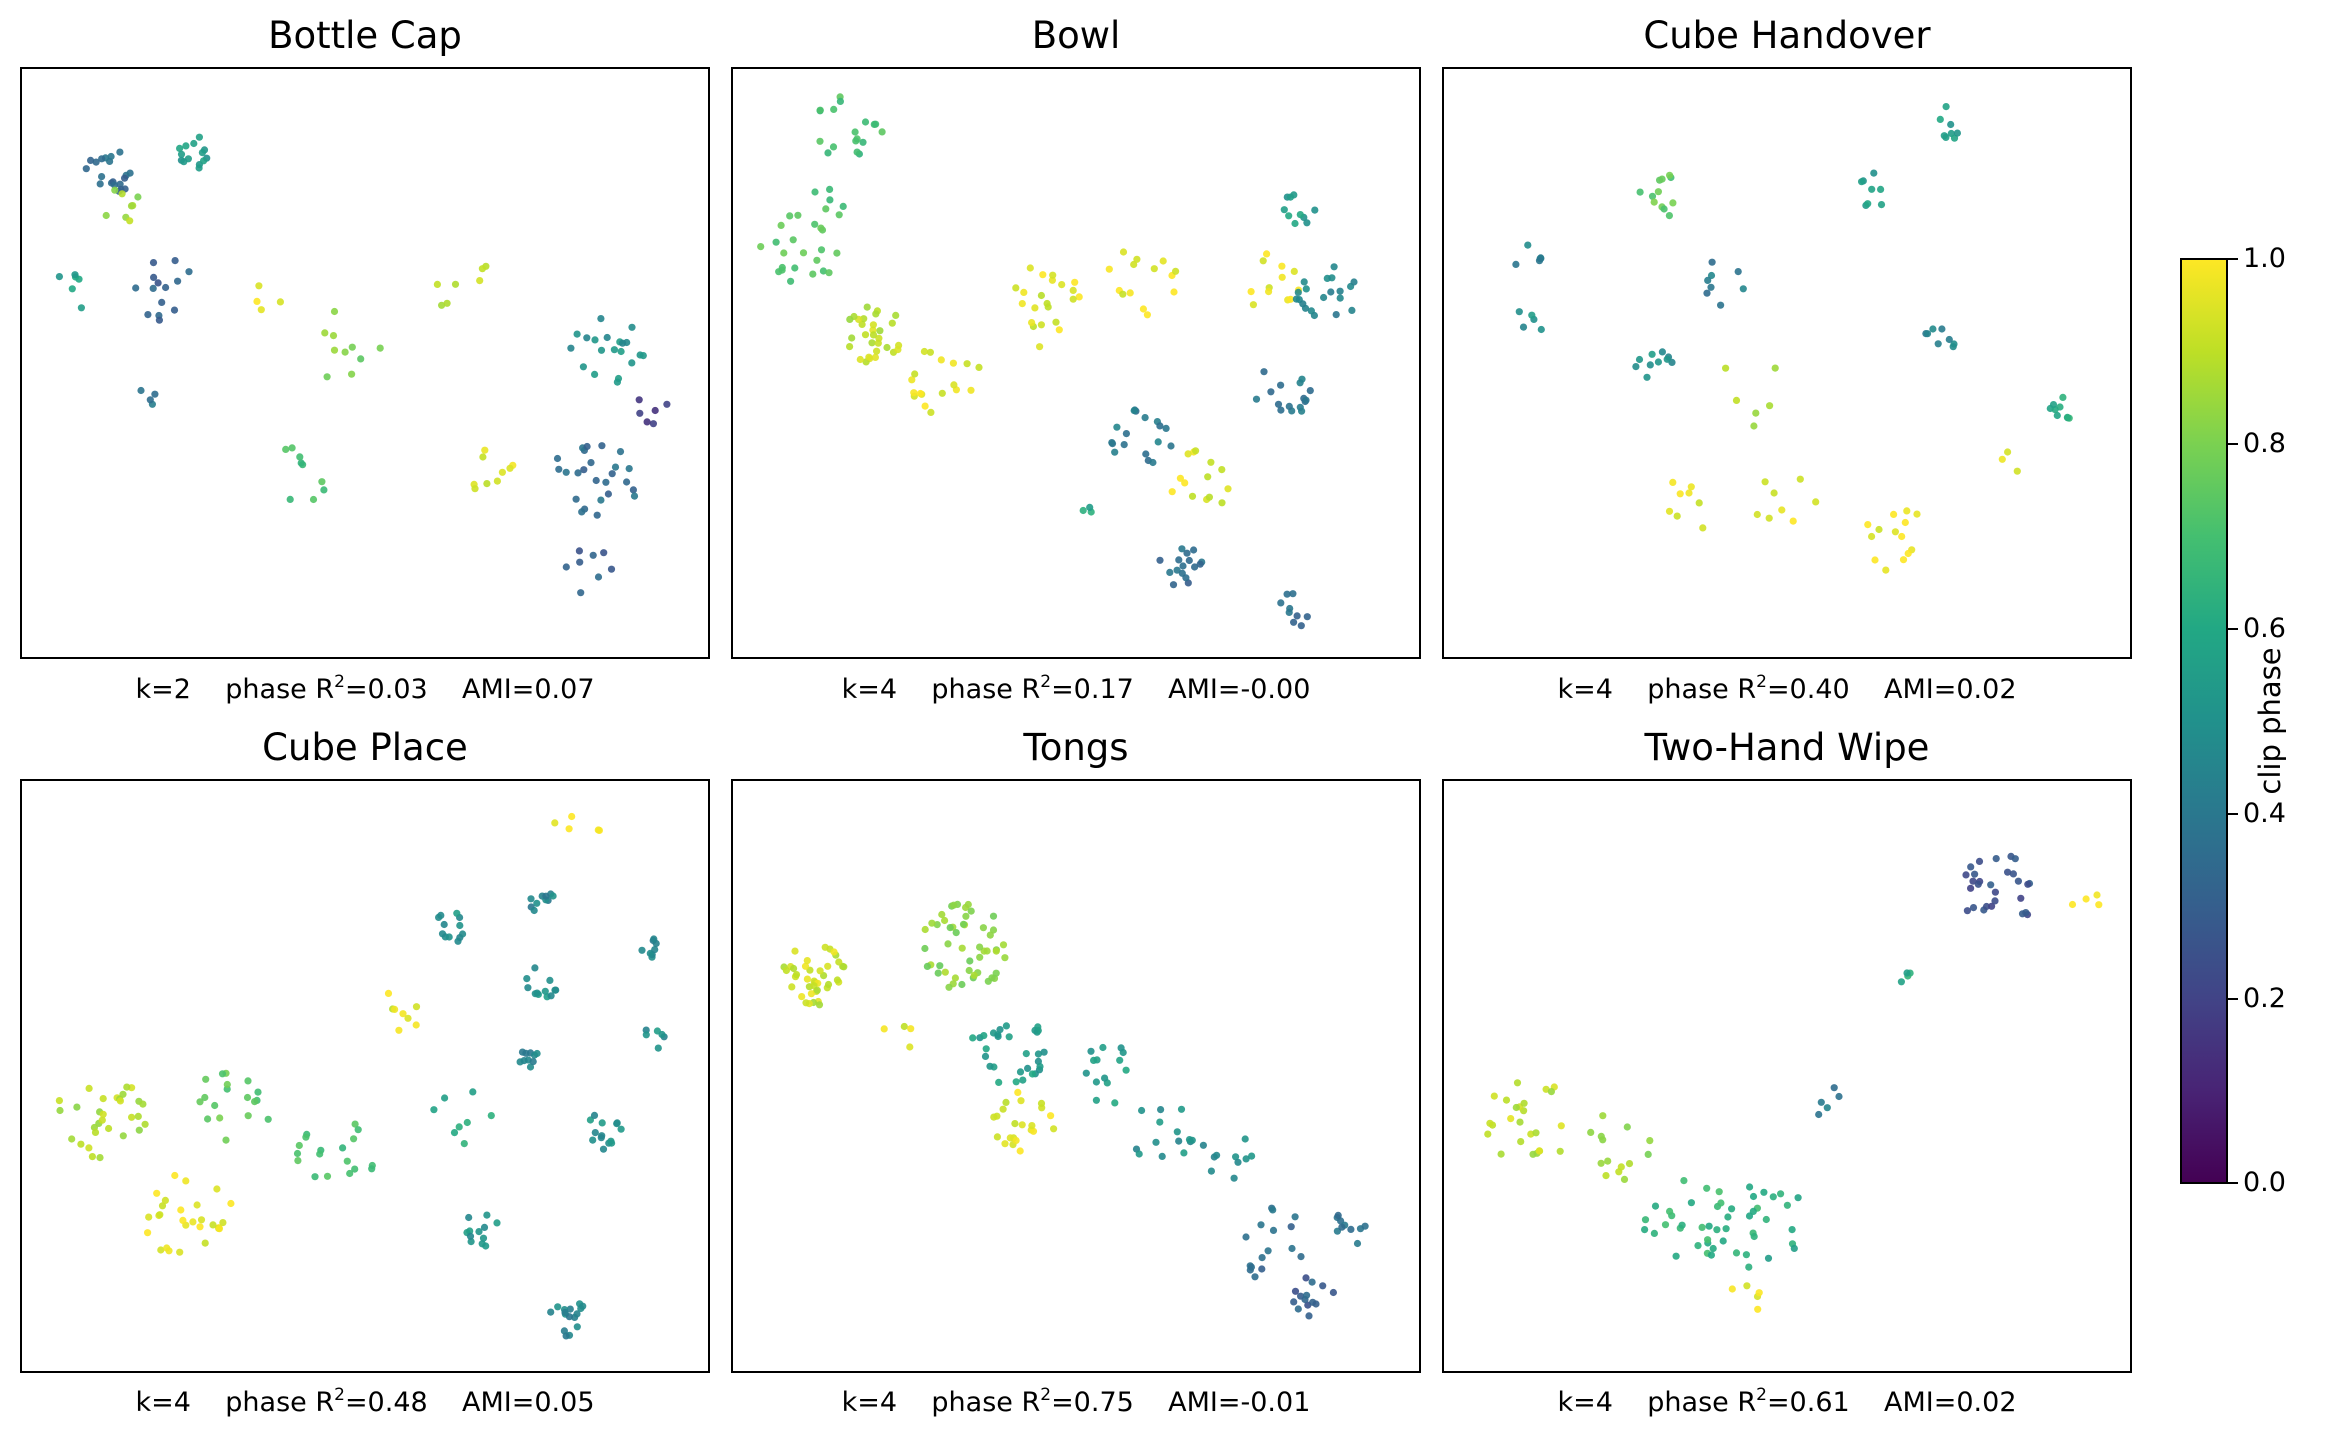 This screenshot has width=2333, height=1440. I want to click on panel-caption: k=4 phase R2=0.17 AMI=-0.00, so click(1076, 689).